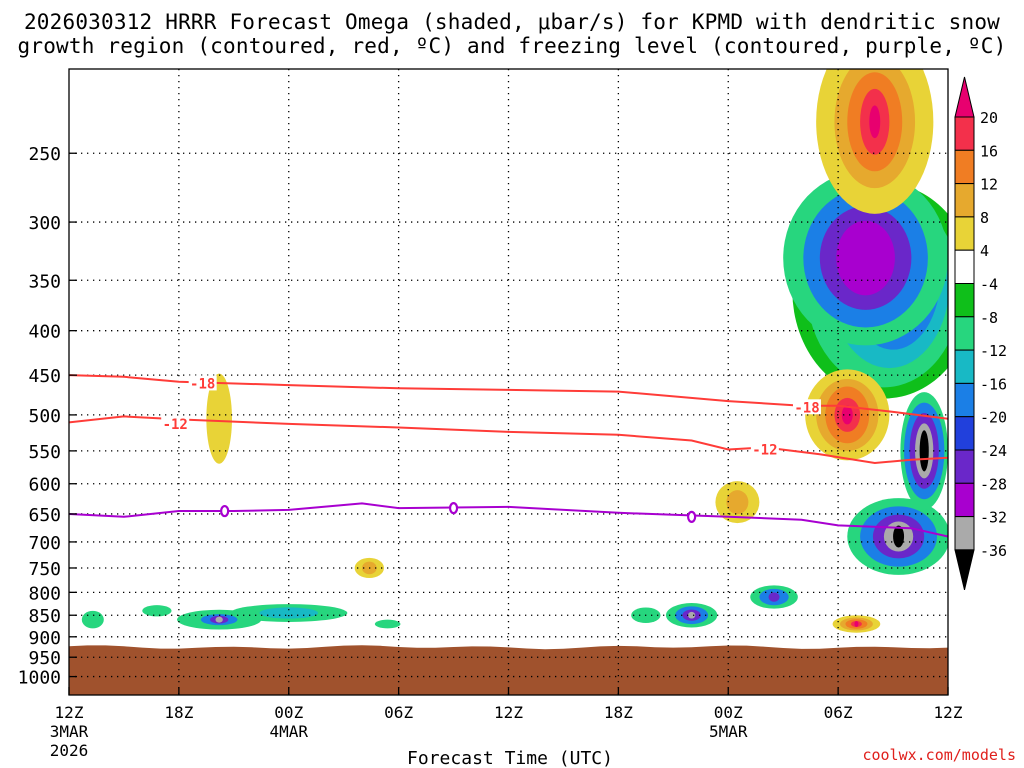  I want to click on y-tick-label-11: 800, so click(44, 593).